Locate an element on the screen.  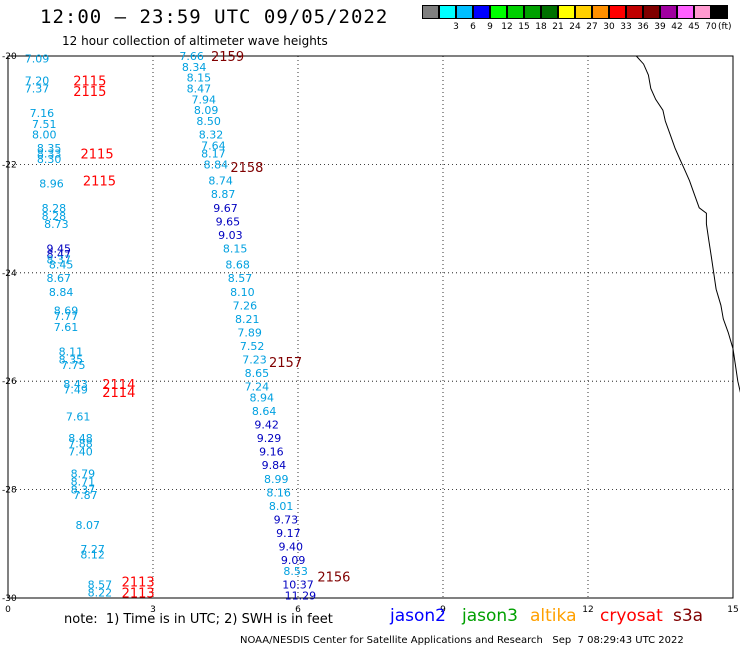
wave-height-value: 8.09 is located at coordinates (206, 110).